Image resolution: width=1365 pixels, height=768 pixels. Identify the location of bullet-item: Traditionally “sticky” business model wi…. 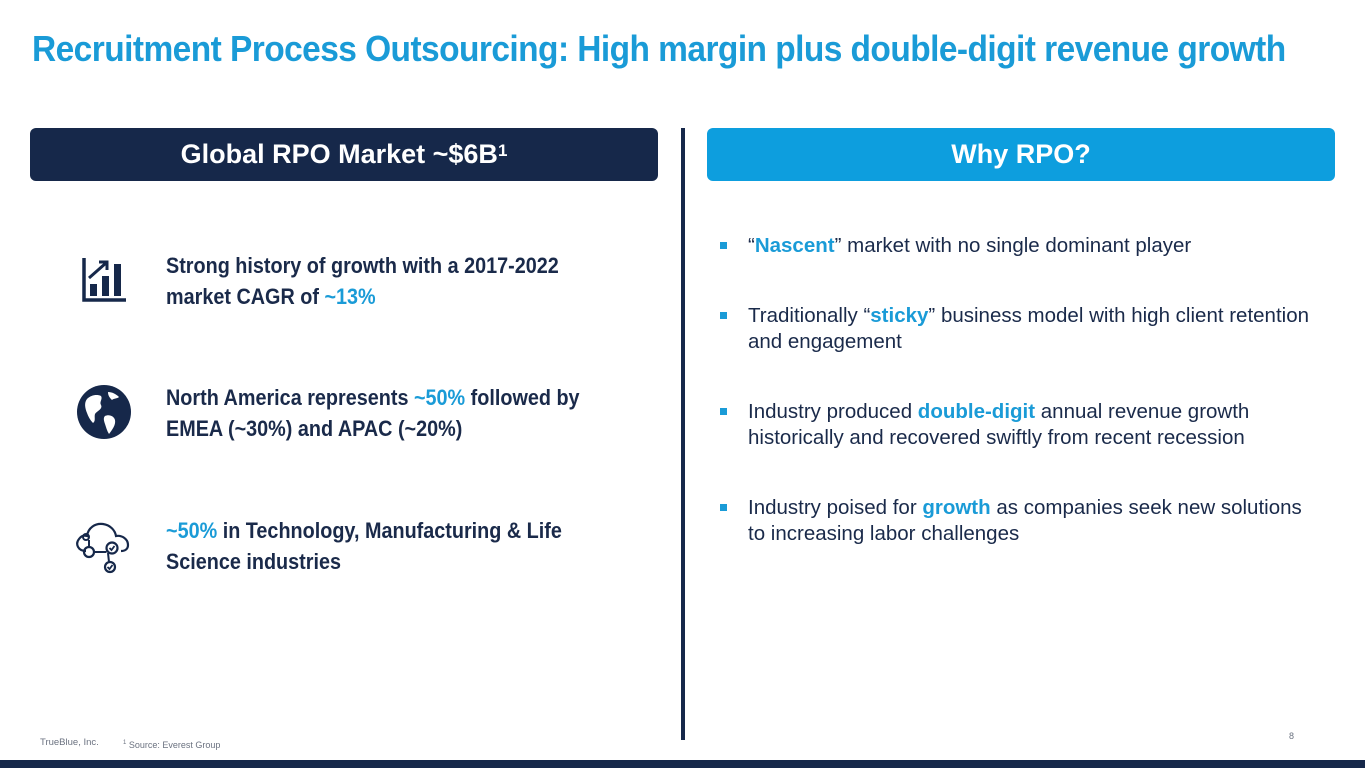
(1020, 329).